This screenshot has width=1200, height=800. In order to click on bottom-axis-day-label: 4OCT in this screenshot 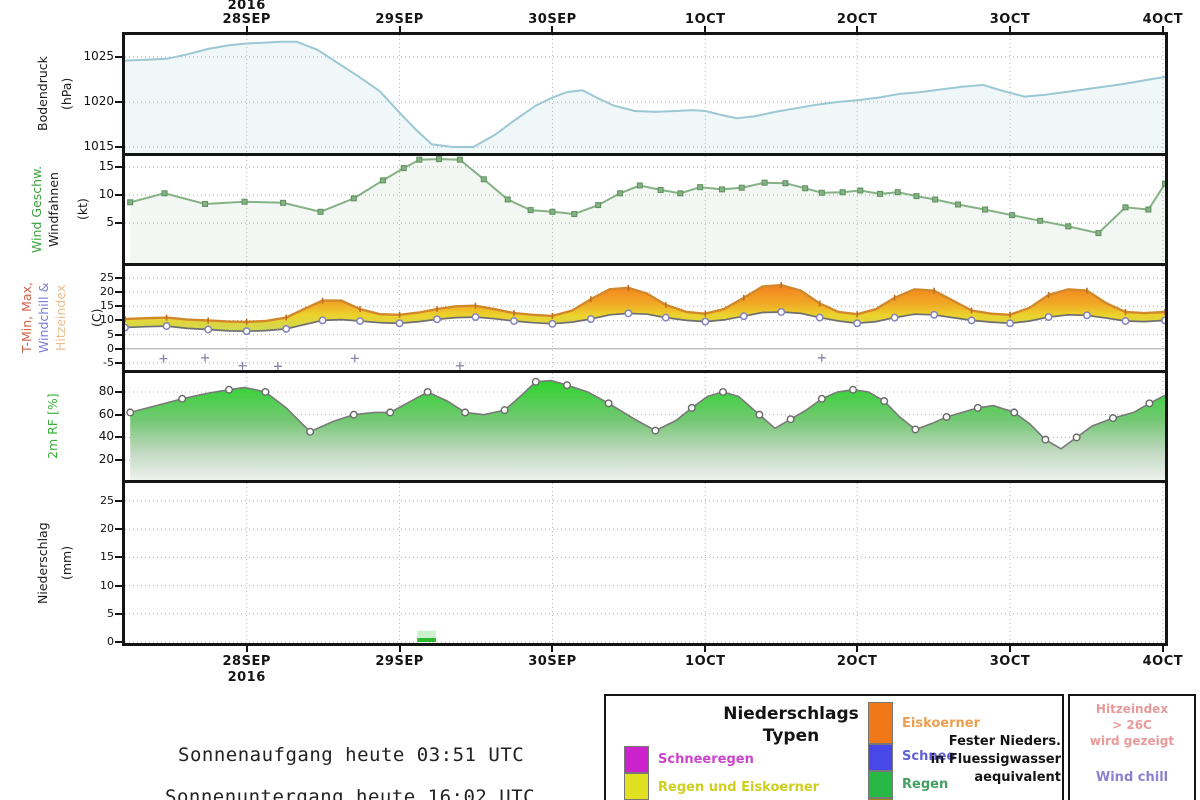, I will do `click(1163, 661)`.